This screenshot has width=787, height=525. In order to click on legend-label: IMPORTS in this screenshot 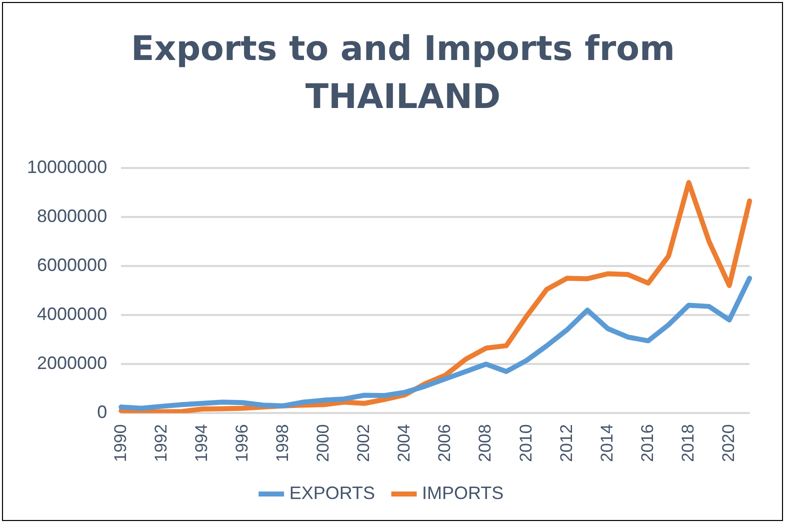, I will do `click(463, 492)`.